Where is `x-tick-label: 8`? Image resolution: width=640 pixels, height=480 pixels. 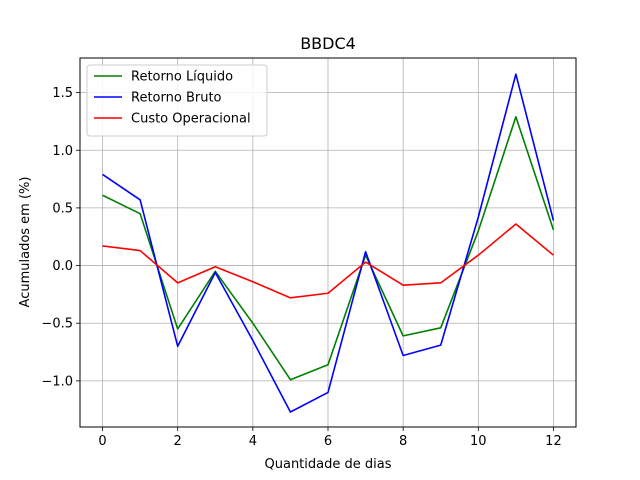
x-tick-label: 8 is located at coordinates (403, 441).